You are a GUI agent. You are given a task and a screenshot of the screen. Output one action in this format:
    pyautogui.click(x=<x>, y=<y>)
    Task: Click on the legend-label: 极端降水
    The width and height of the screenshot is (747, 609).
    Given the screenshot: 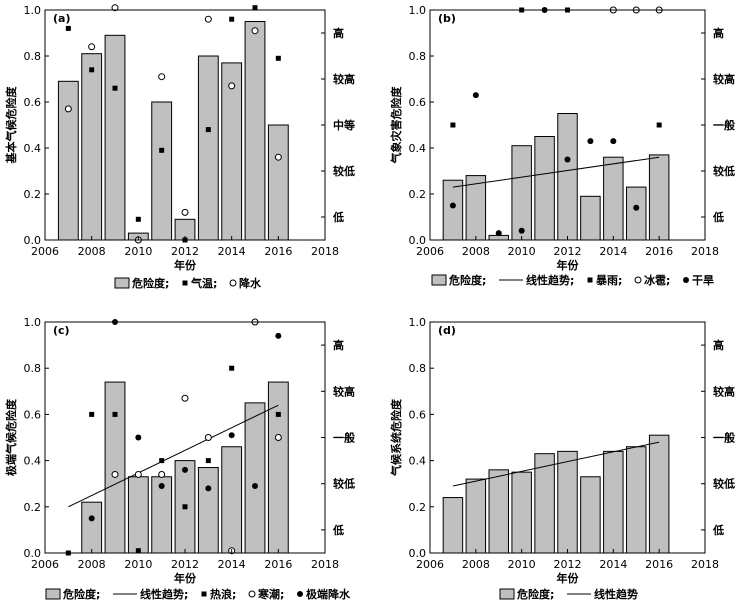 What is the action you would take?
    pyautogui.click(x=328, y=594)
    